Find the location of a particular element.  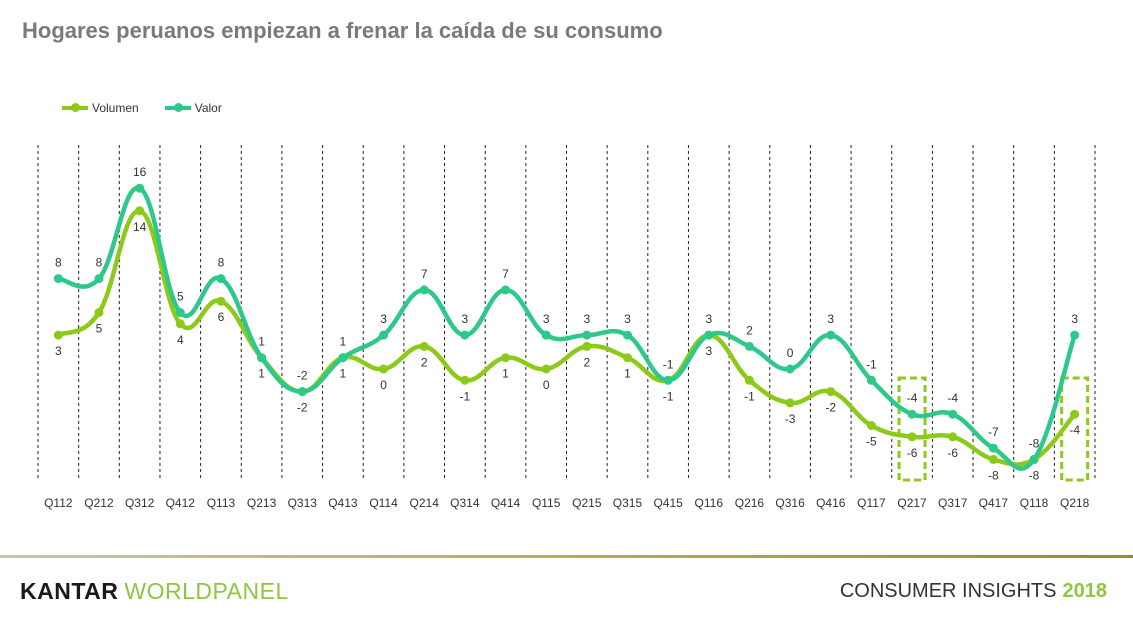

data-label-valor: -8 is located at coordinates (1034, 443).